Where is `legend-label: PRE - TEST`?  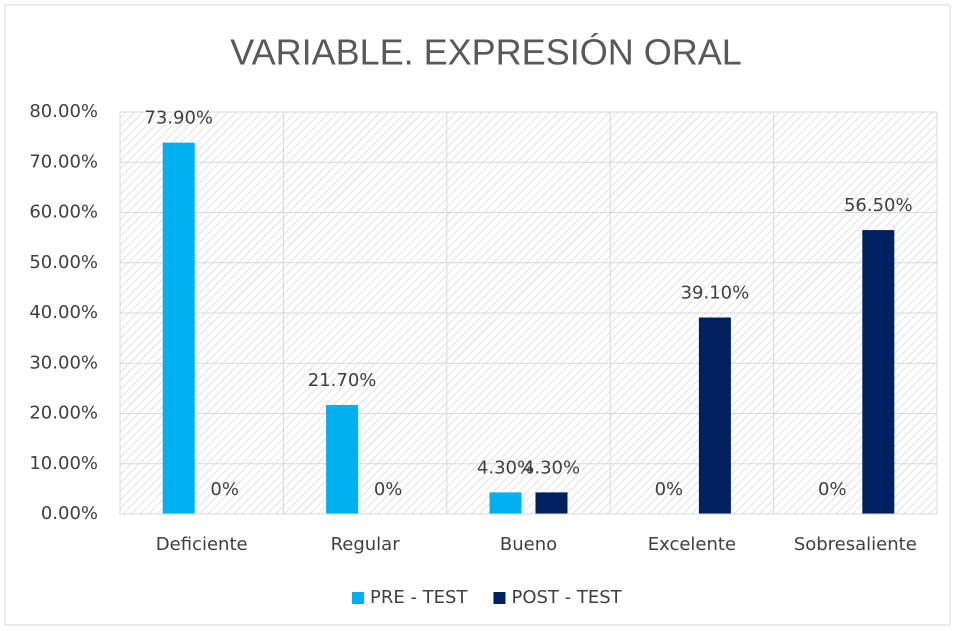
legend-label: PRE - TEST is located at coordinates (419, 597).